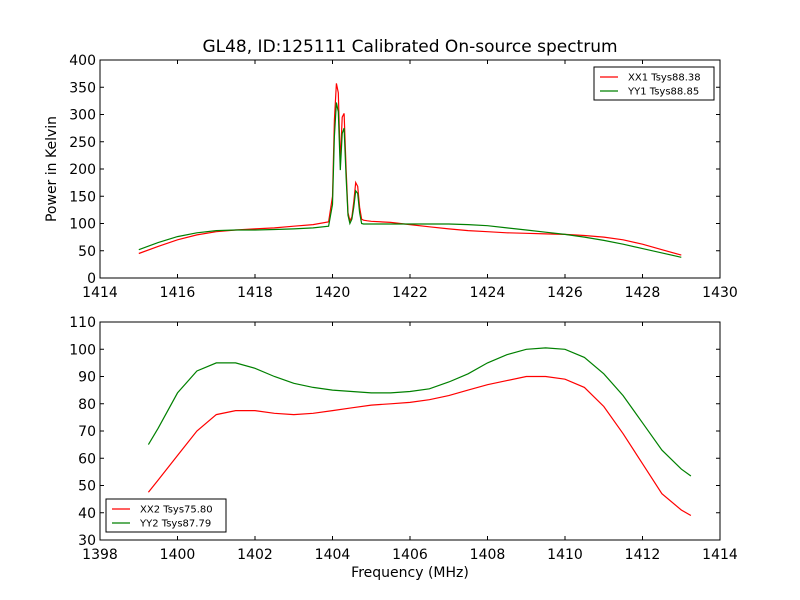 This screenshot has width=800, height=600. What do you see at coordinates (87, 459) in the screenshot?
I see `y-tick-label: 60` at bounding box center [87, 459].